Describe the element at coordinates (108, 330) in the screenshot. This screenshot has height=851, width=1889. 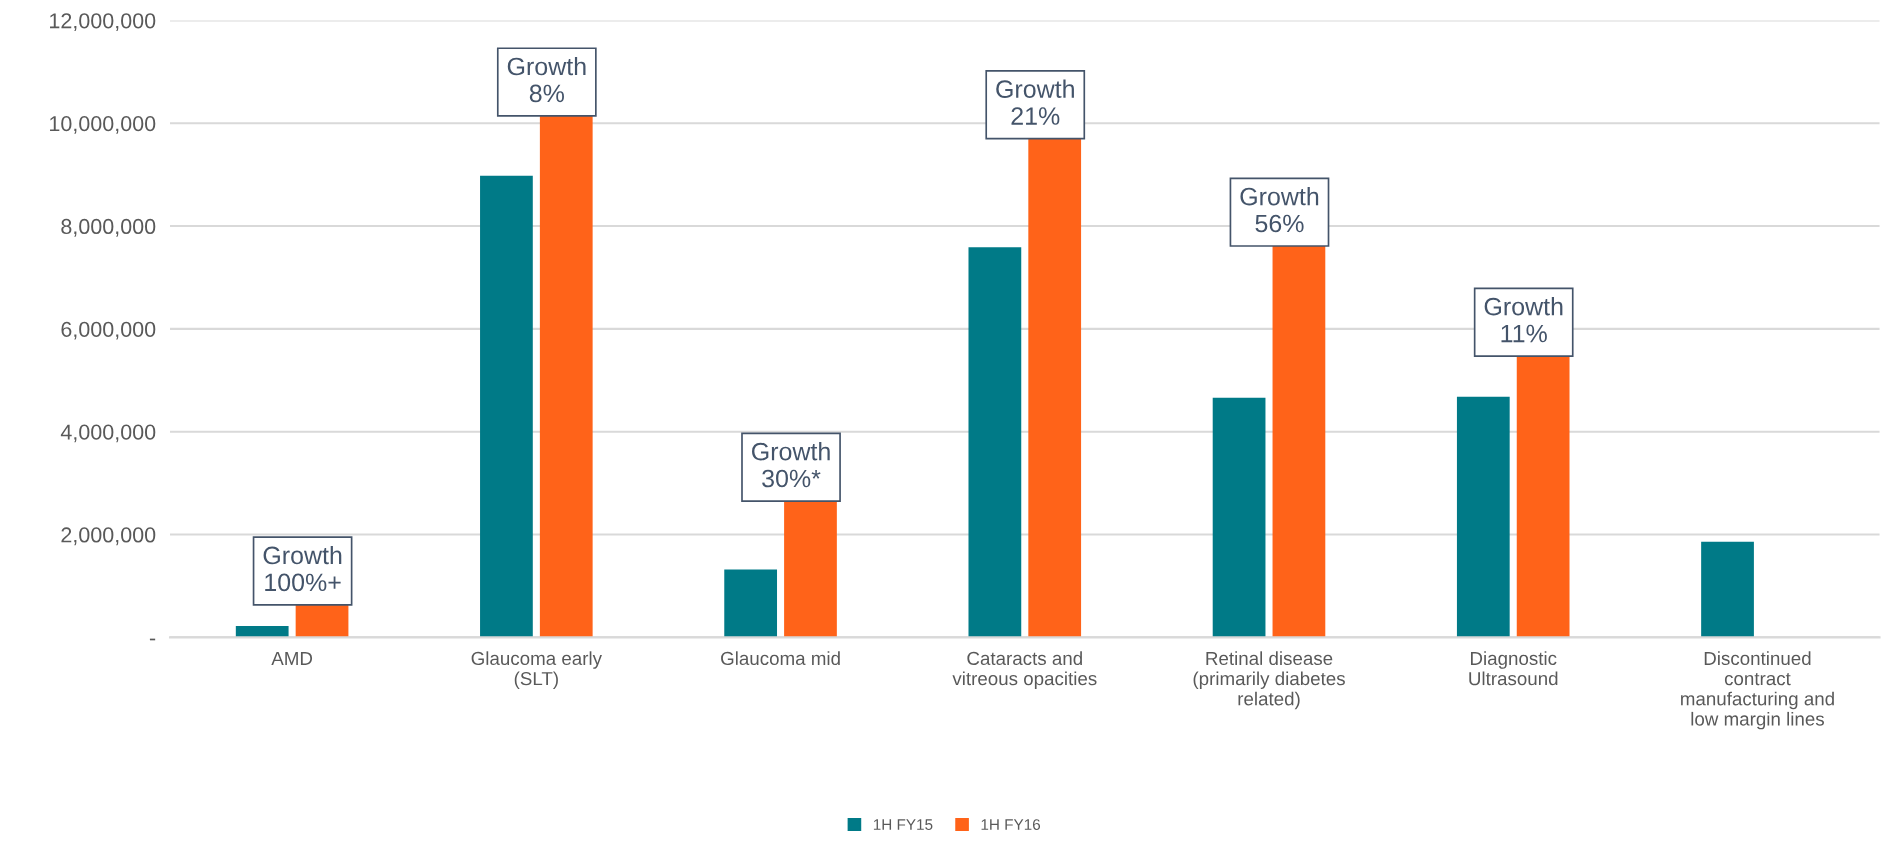
I see `y-tick-label: 6,000,000` at that location.